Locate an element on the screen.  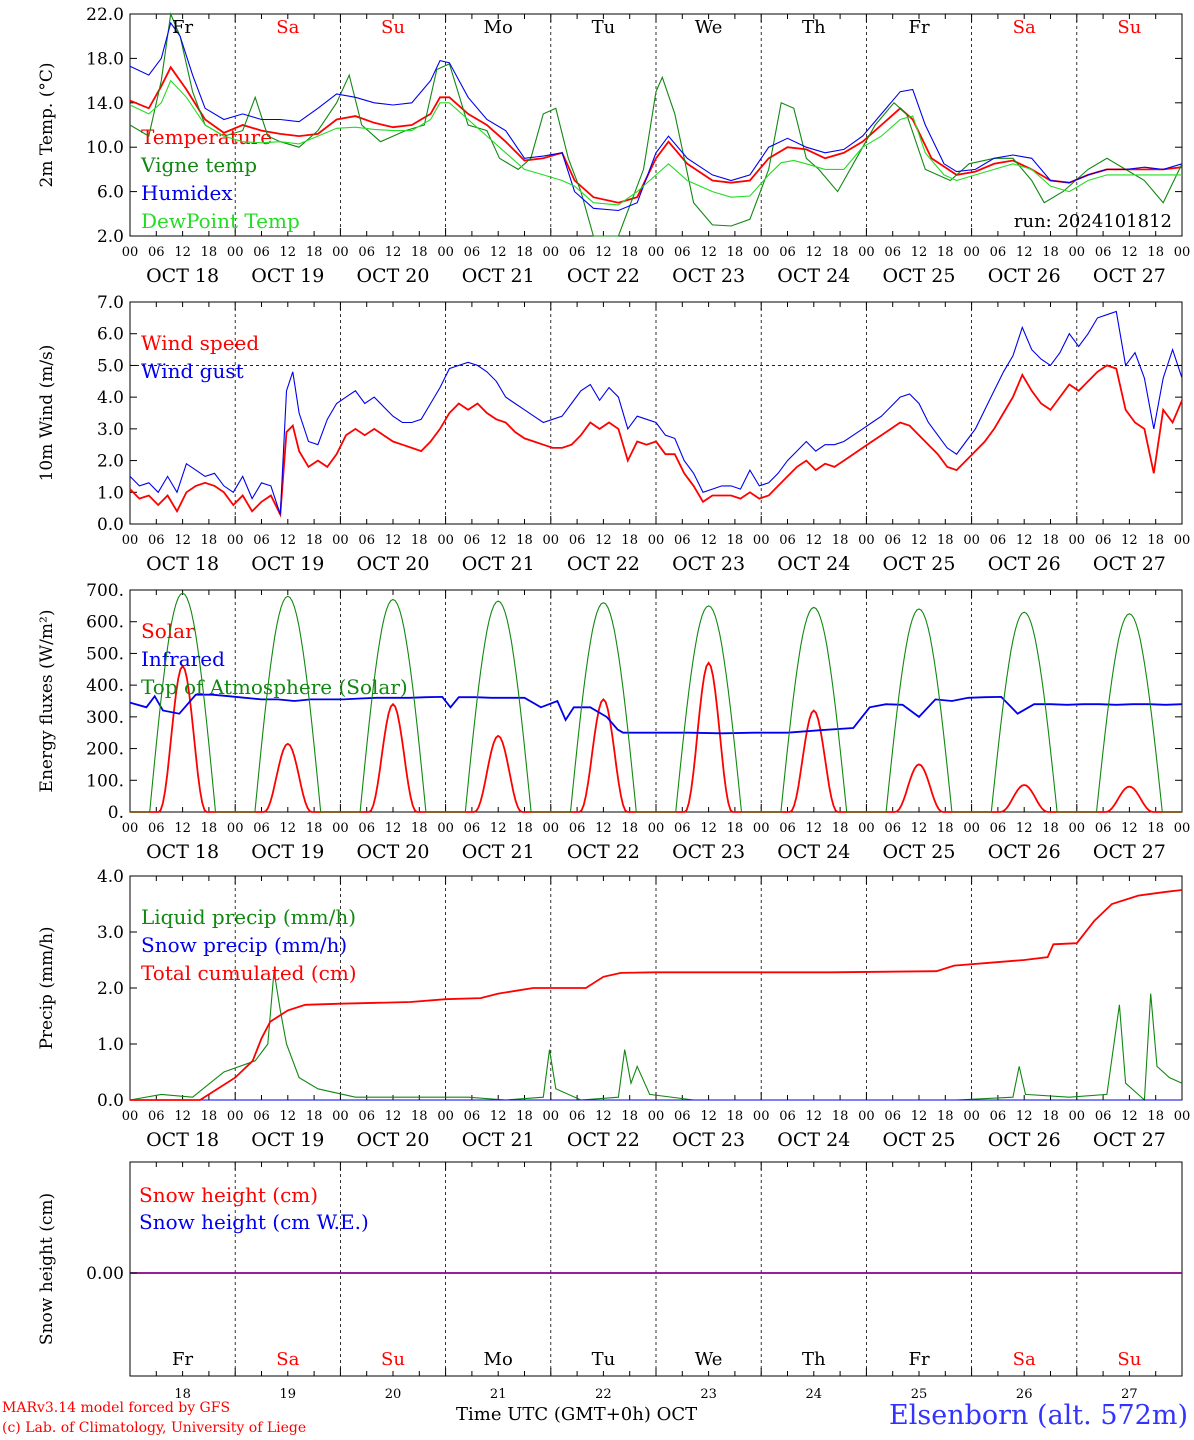
y-tick-label: 4.0 is located at coordinates (110, 877).